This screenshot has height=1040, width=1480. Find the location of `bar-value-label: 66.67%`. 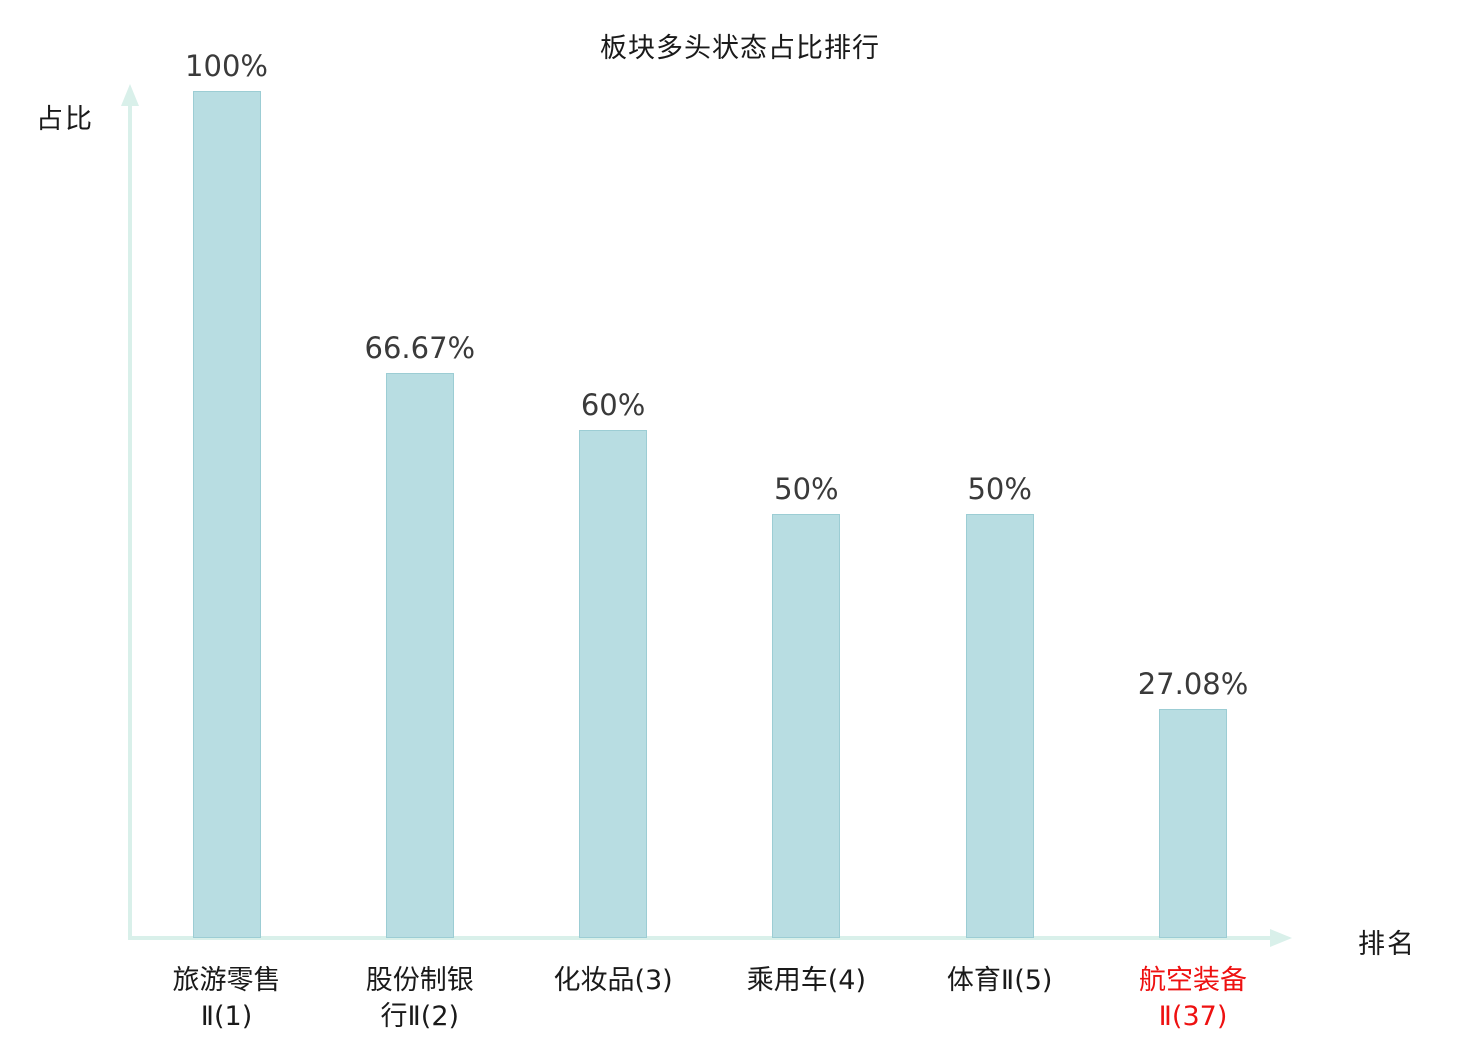

bar-value-label: 66.67% is located at coordinates (420, 348).